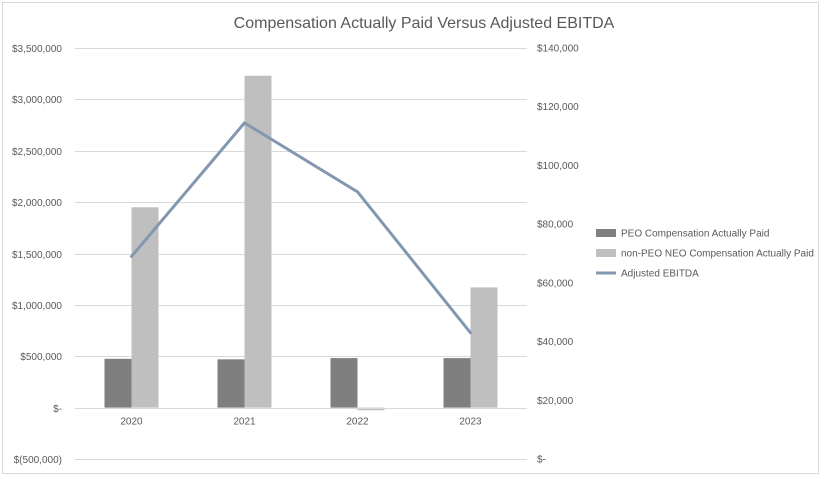 The width and height of the screenshot is (825, 479). I want to click on right-tick-label: $40,000, so click(555, 342).